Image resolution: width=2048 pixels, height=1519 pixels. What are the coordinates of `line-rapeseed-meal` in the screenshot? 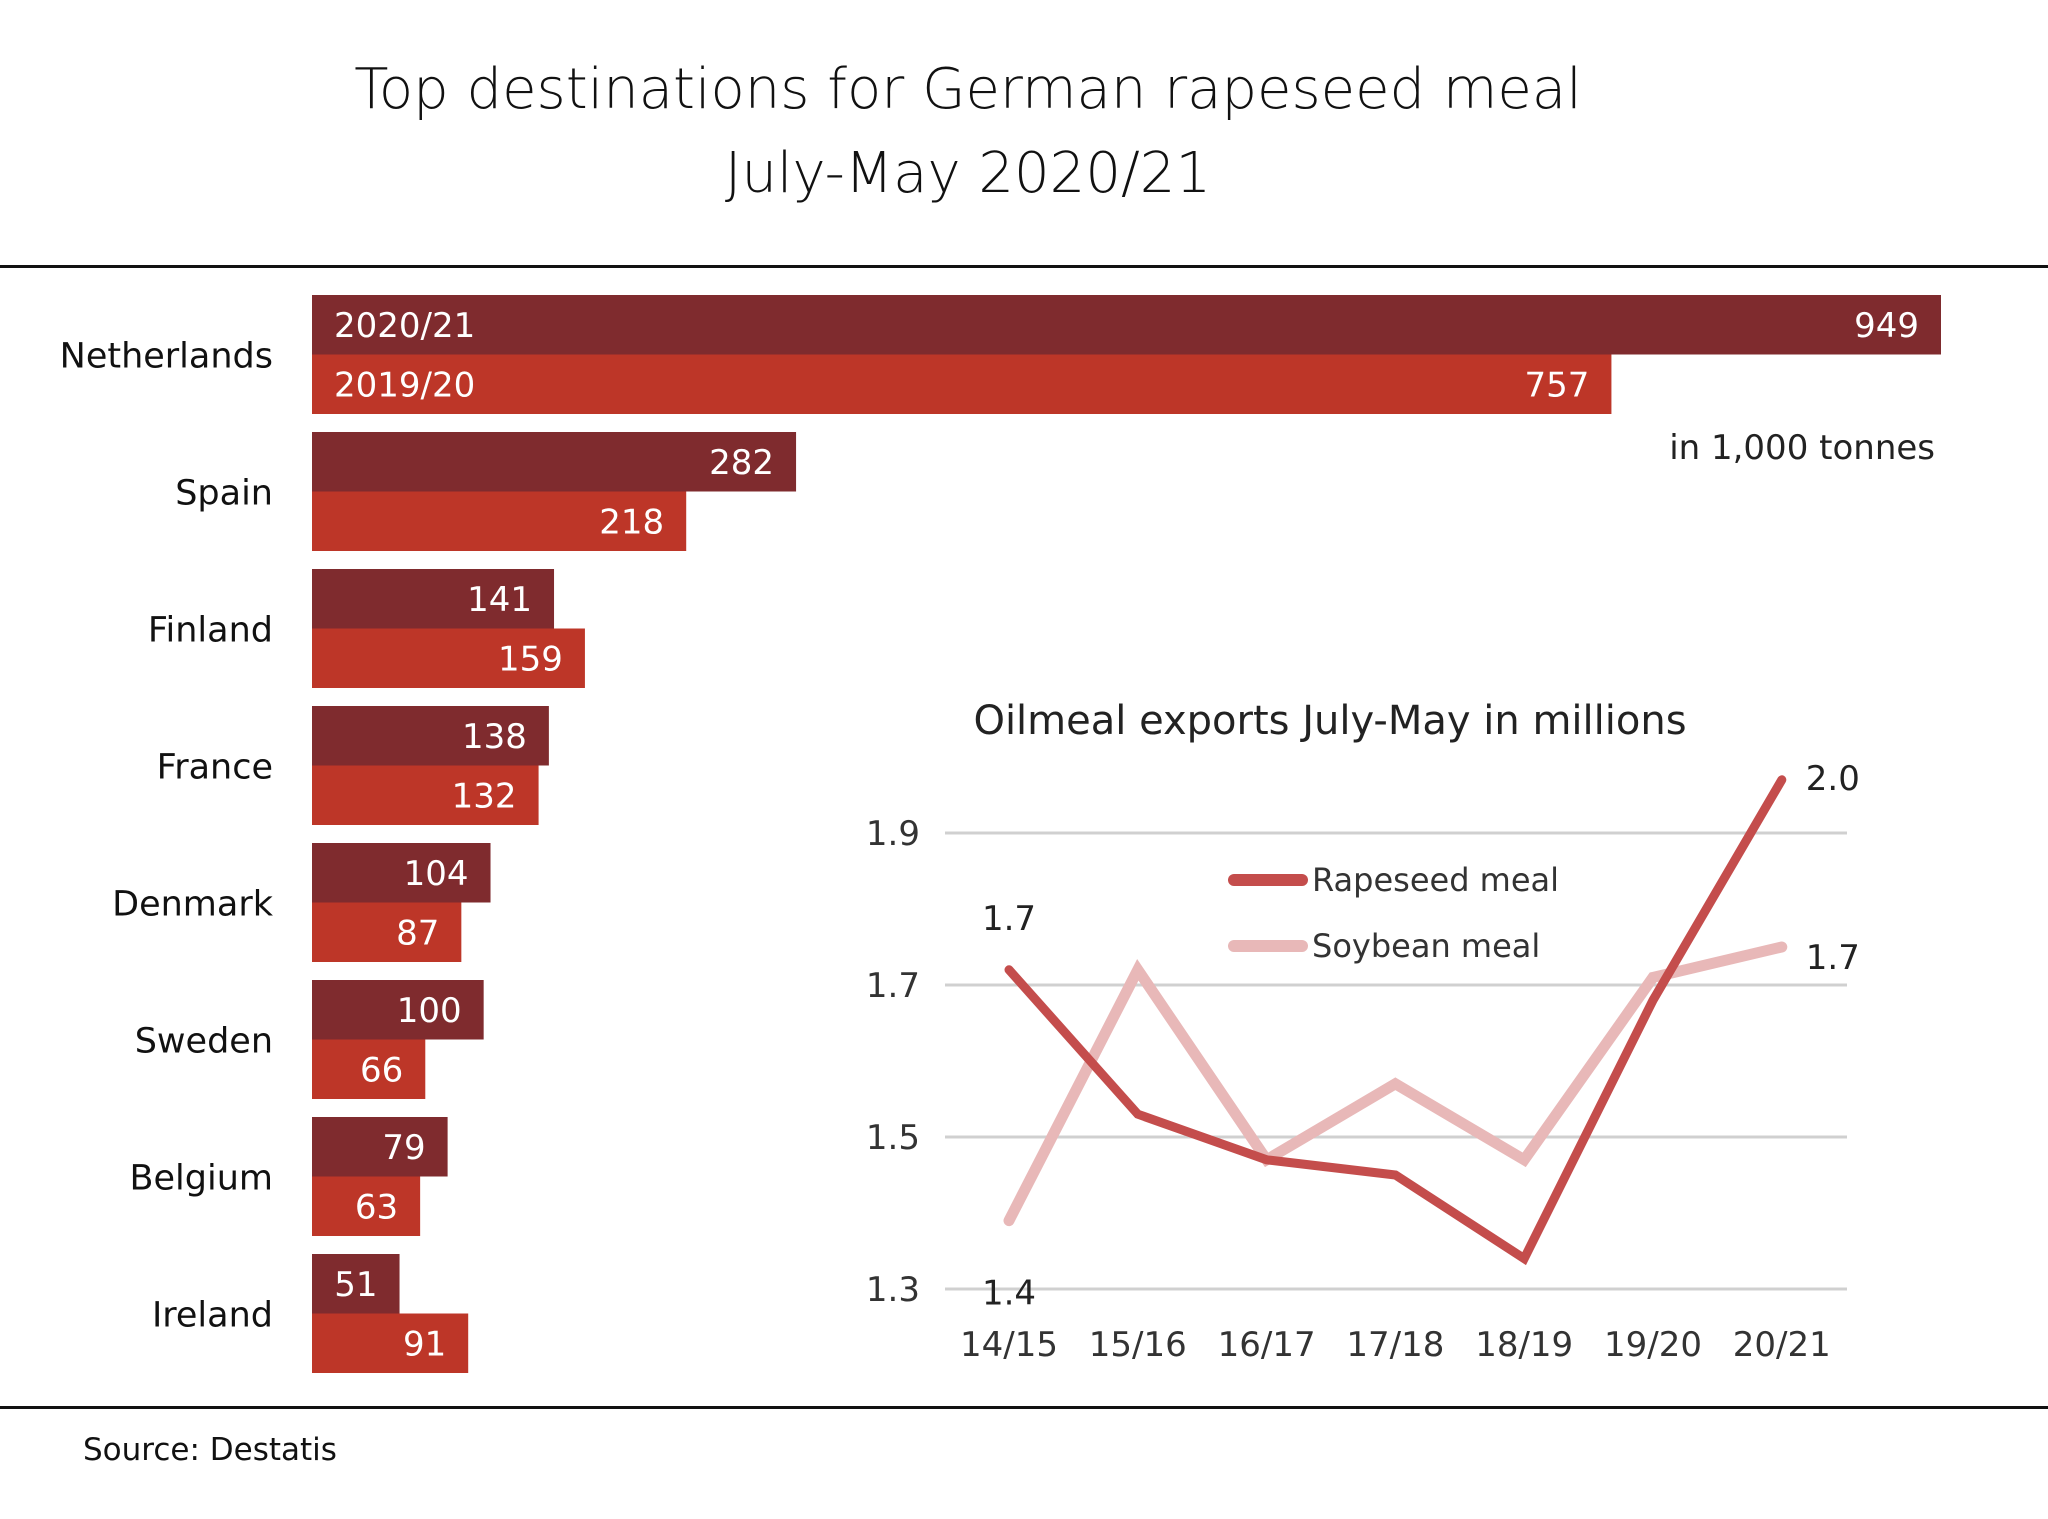 It's located at (1395, 1020).